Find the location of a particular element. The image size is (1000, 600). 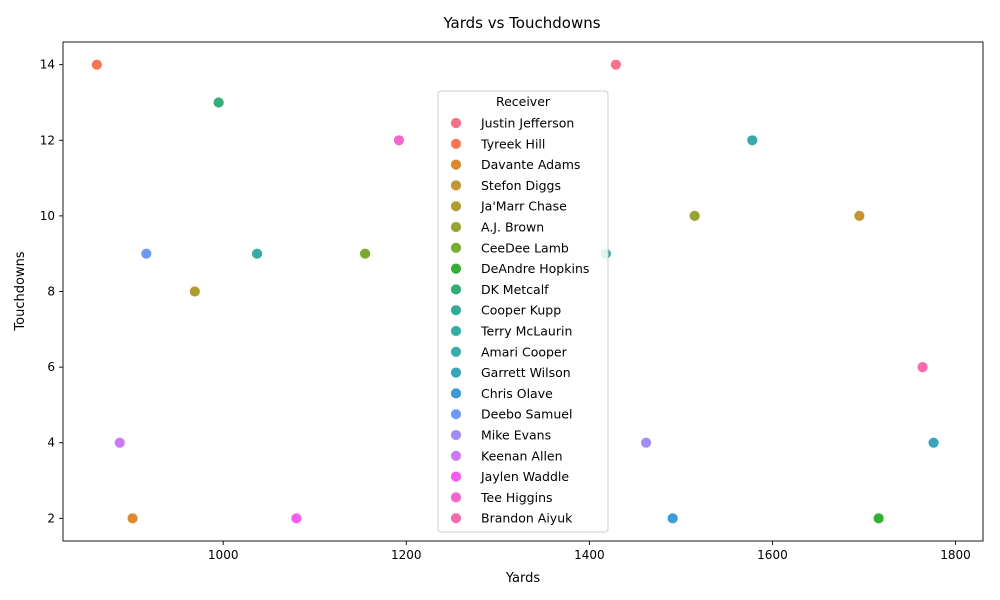

x-tick-label: 1400 is located at coordinates (589, 555).